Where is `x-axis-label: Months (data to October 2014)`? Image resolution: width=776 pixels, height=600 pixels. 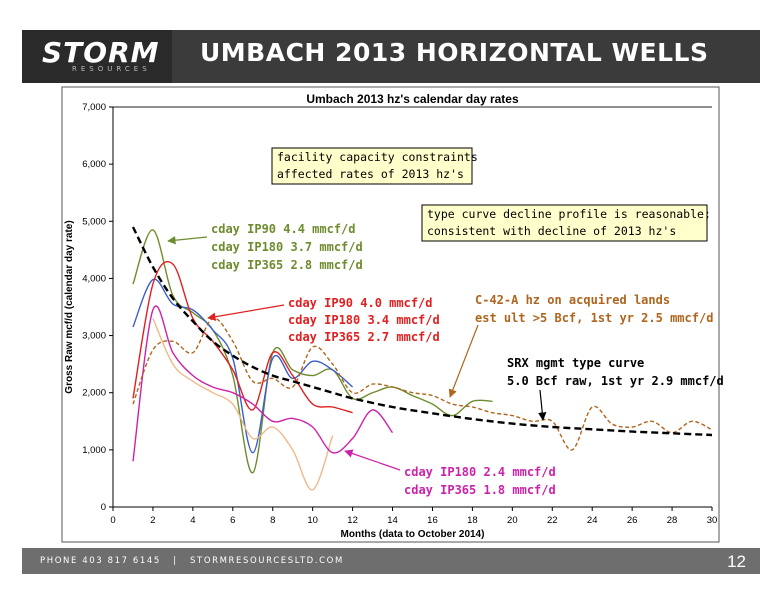 x-axis-label: Months (data to October 2014) is located at coordinates (413, 534).